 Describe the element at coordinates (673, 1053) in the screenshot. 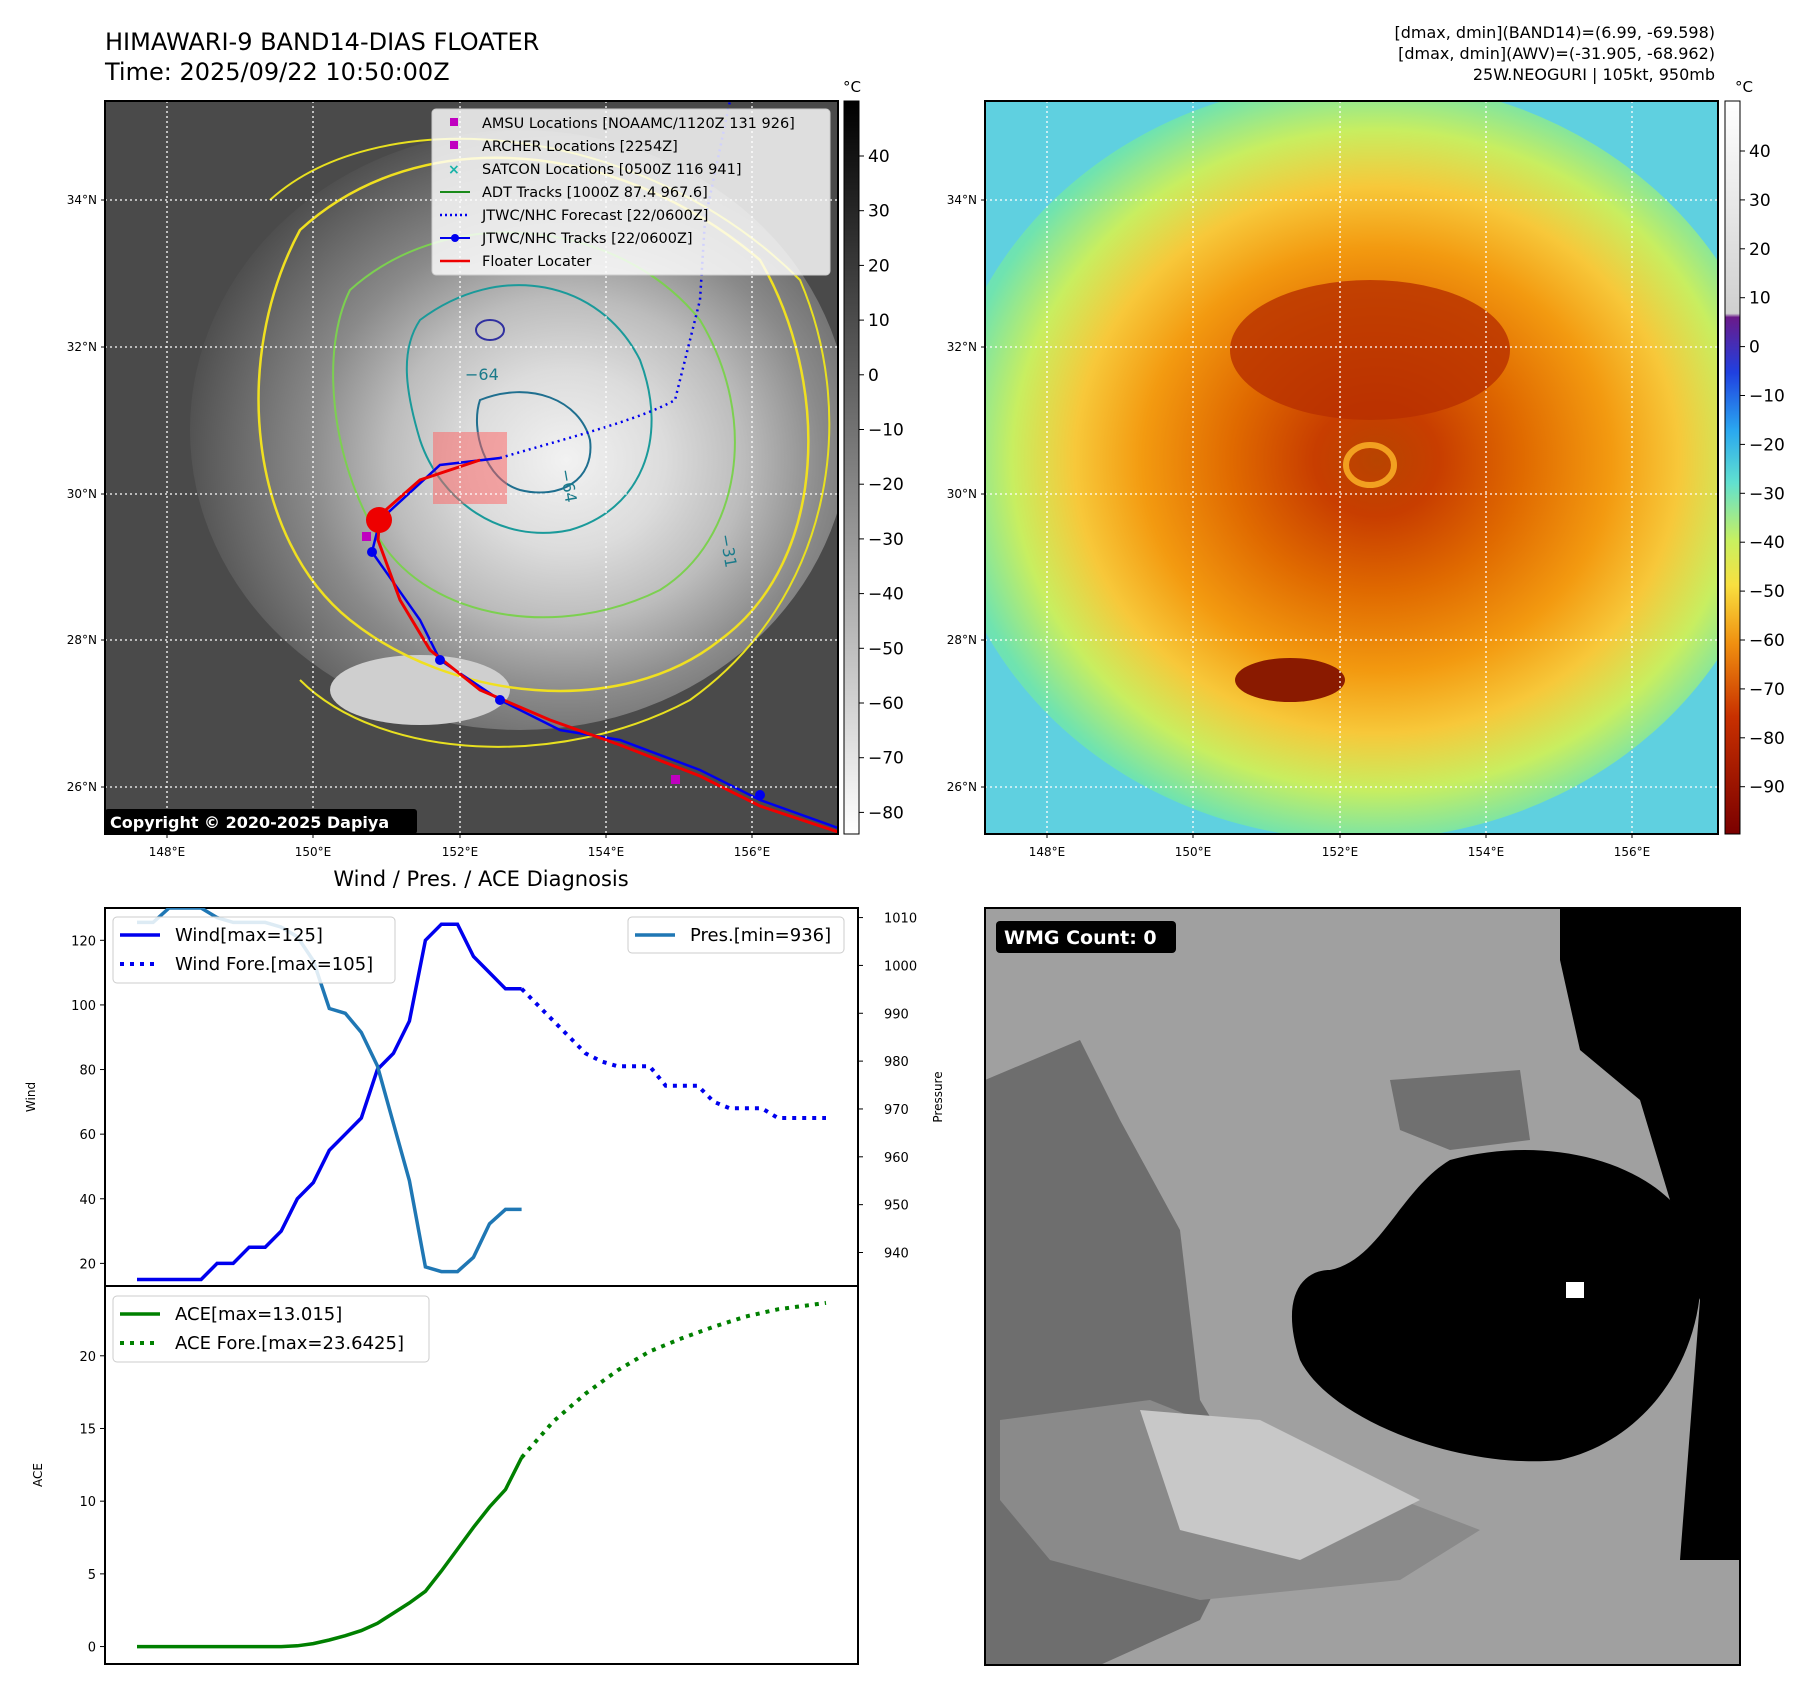

I see `wind-forecast-series-line` at that location.